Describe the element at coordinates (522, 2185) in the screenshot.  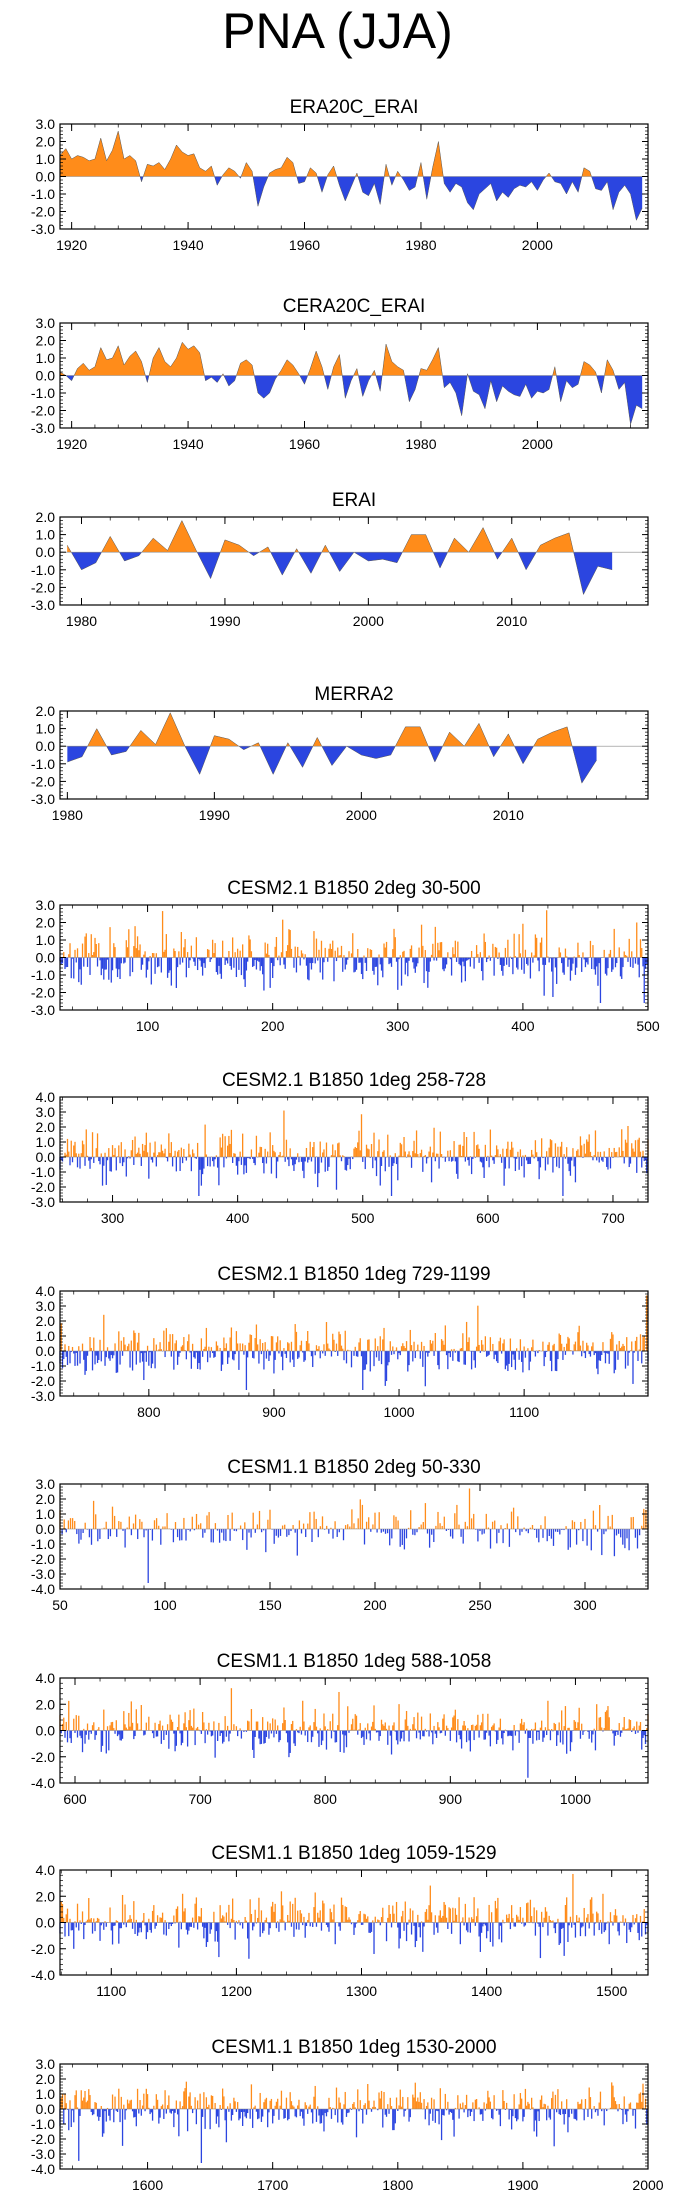
I see `x-tick-label: 1900` at that location.